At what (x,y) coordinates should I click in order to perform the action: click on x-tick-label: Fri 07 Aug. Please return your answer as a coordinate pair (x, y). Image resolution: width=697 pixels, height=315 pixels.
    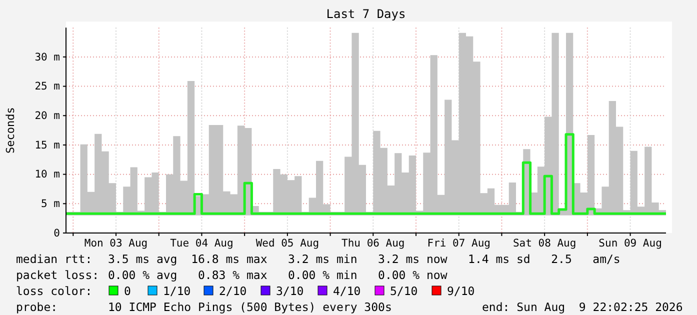
    Looking at the image, I should click on (458, 243).